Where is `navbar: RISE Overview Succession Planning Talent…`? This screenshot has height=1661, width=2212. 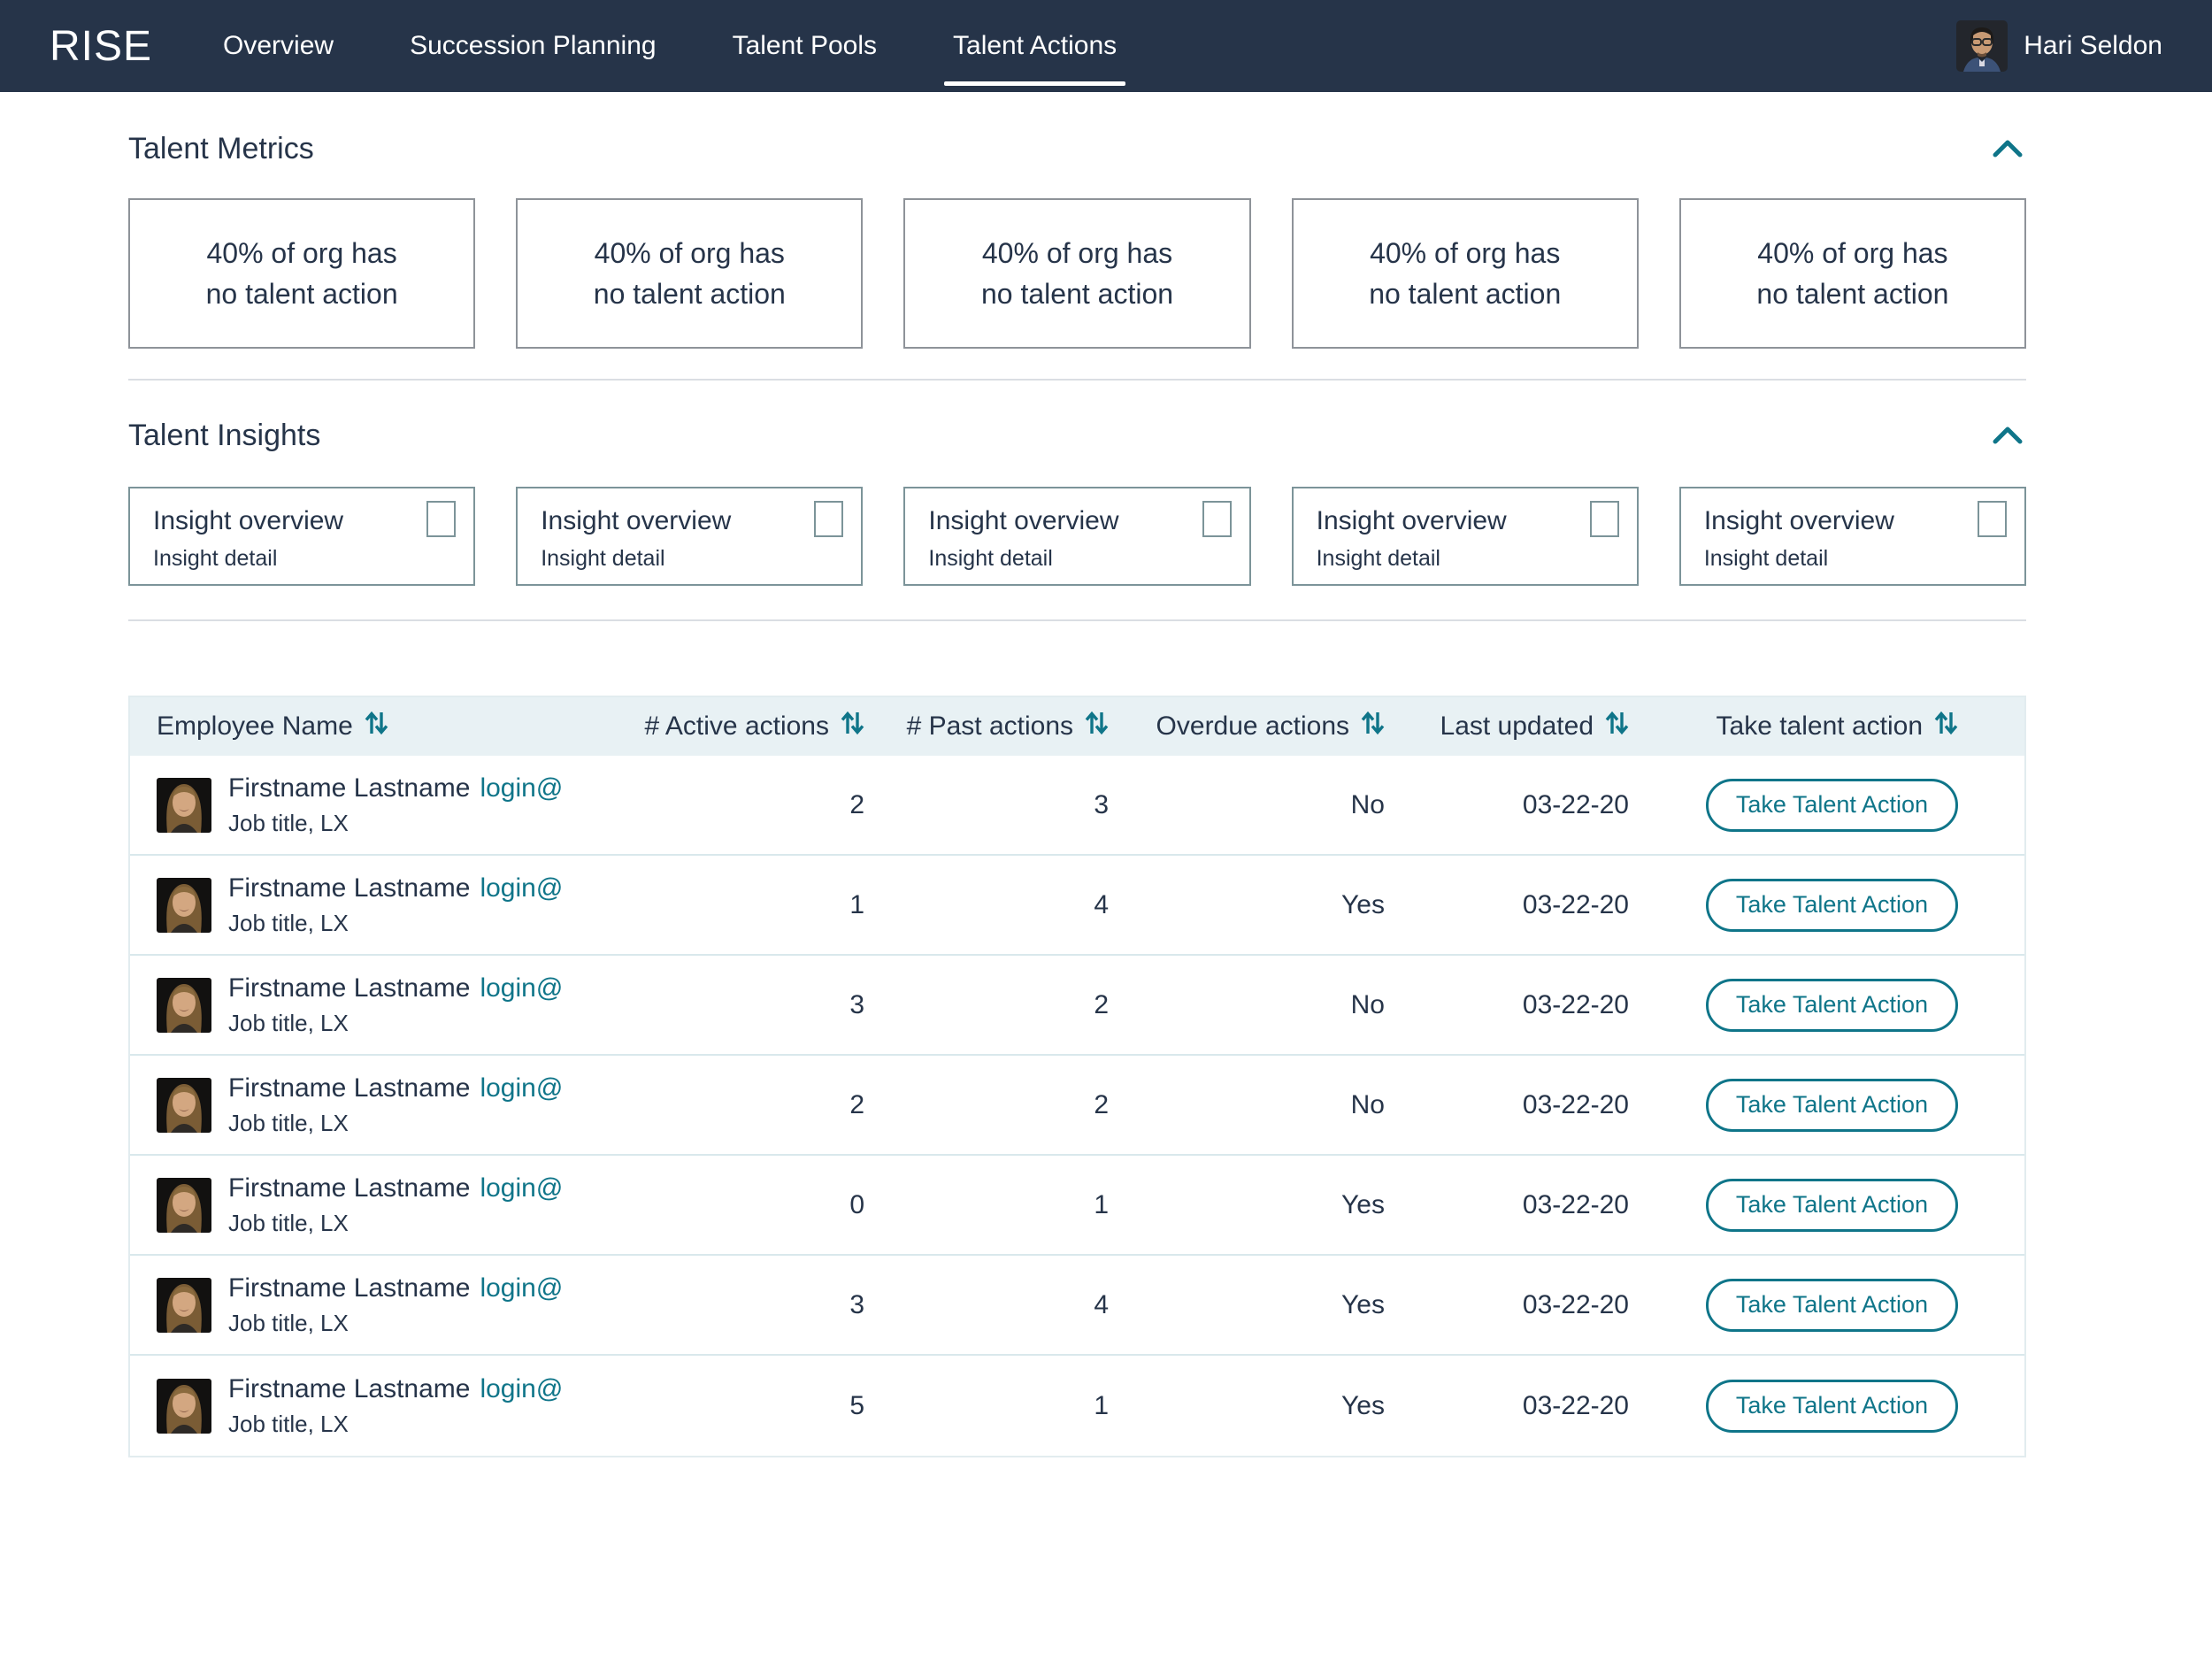
navbar: RISE Overview Succession Planning Talent… is located at coordinates (1106, 46).